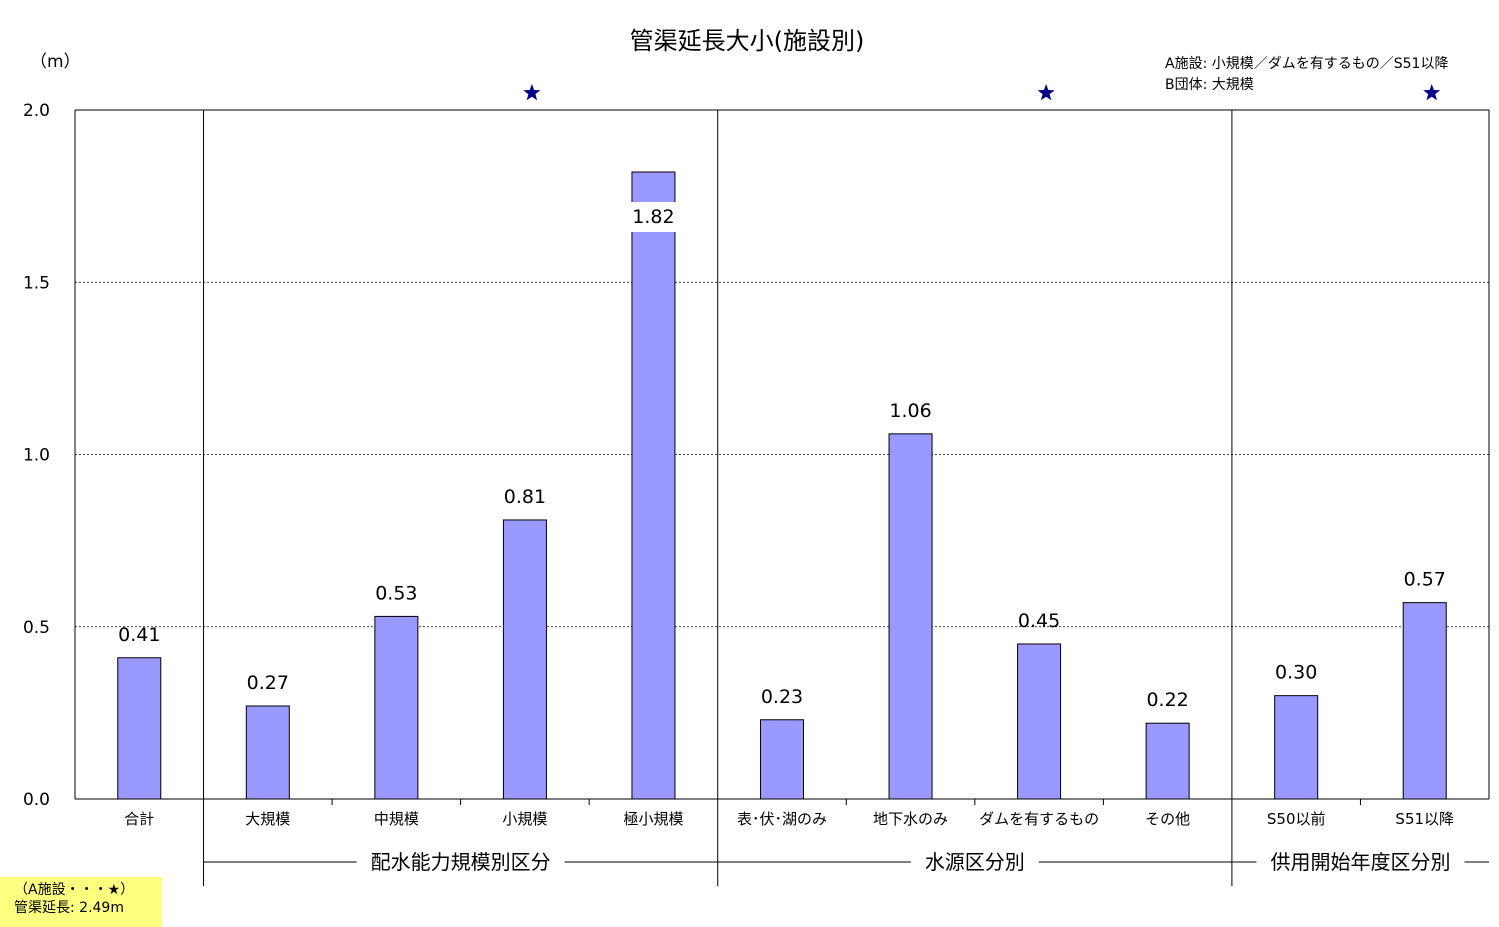 The image size is (1499, 927). I want to click on value-label: 0.22, so click(1167, 700).